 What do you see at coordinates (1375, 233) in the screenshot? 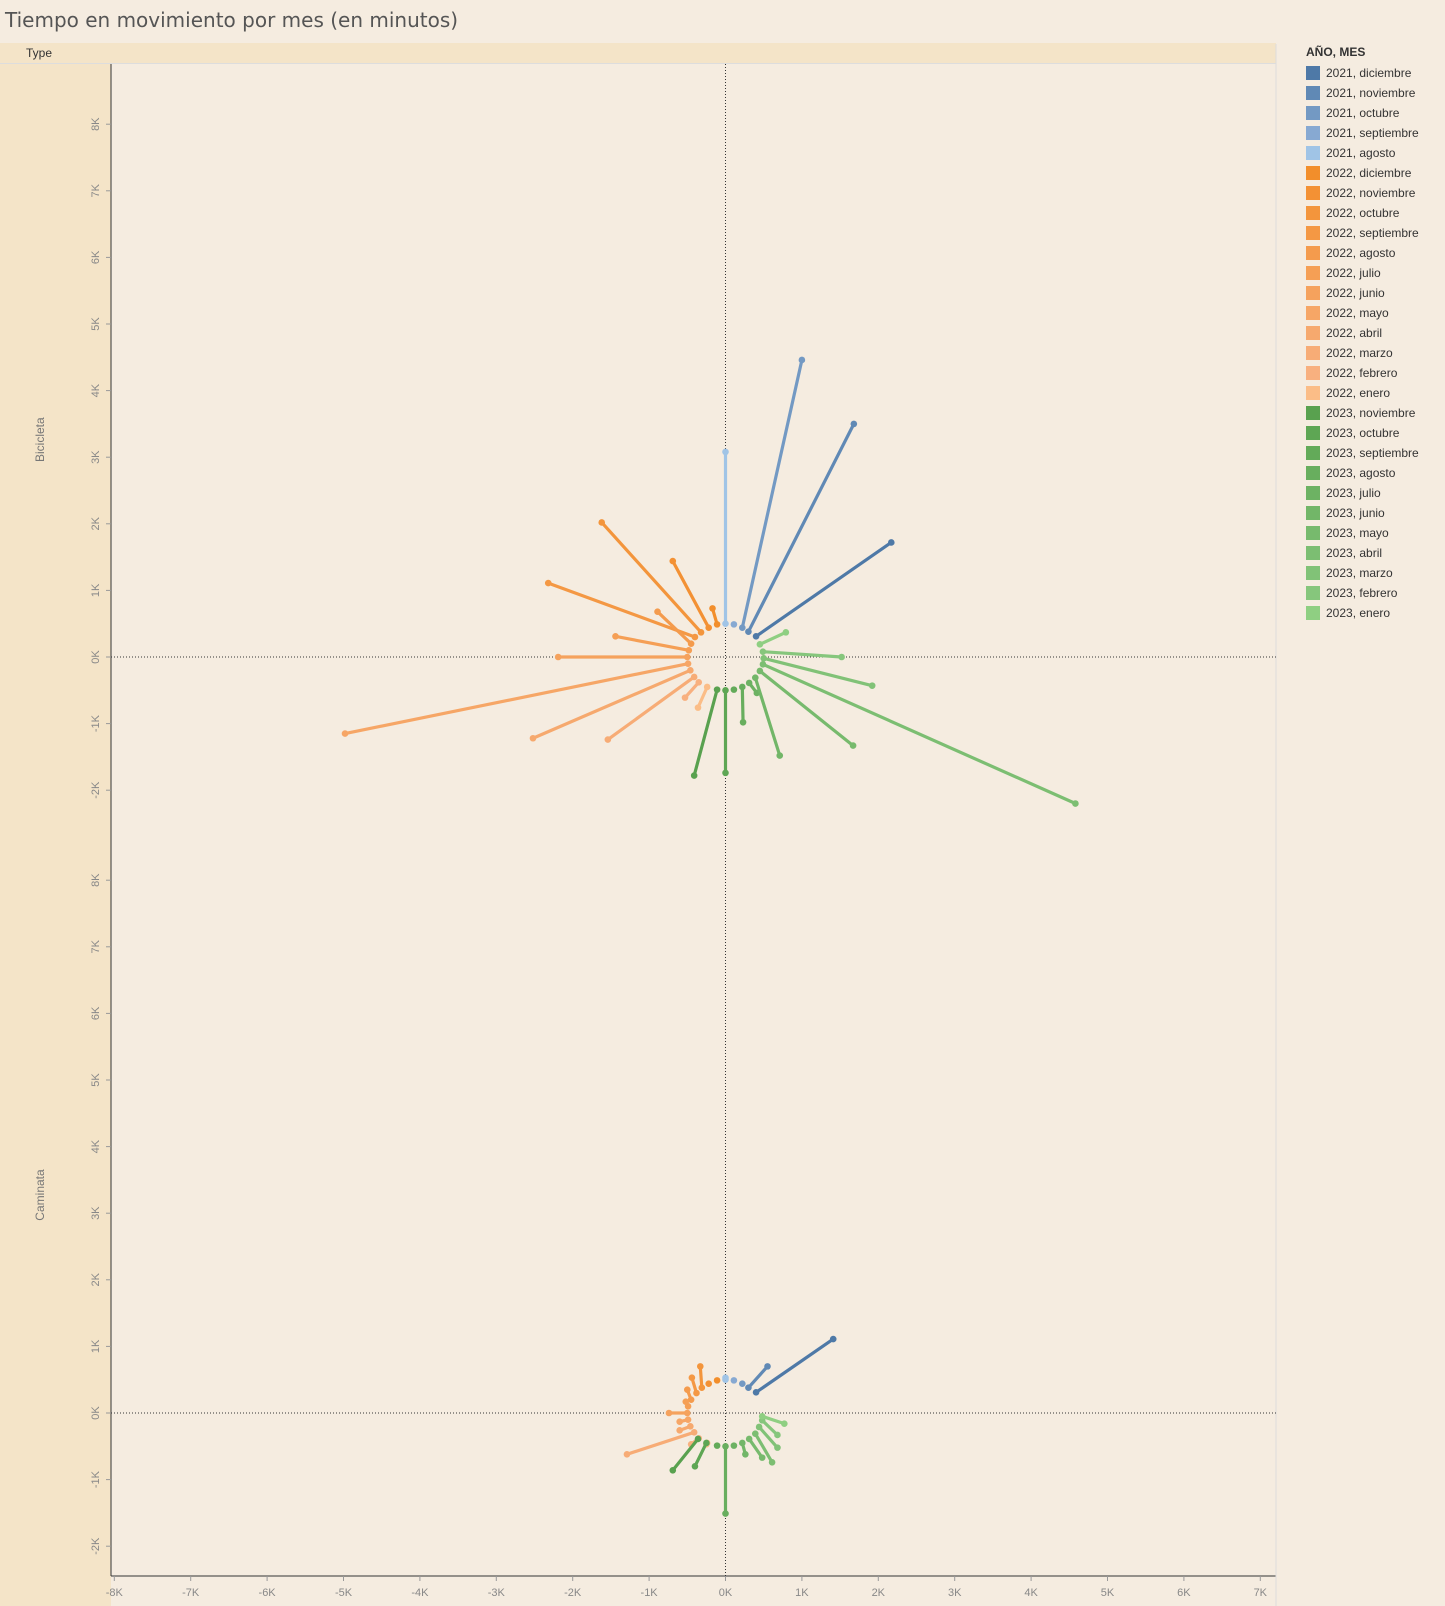
I see `legend-item: 2022, septiembre` at bounding box center [1375, 233].